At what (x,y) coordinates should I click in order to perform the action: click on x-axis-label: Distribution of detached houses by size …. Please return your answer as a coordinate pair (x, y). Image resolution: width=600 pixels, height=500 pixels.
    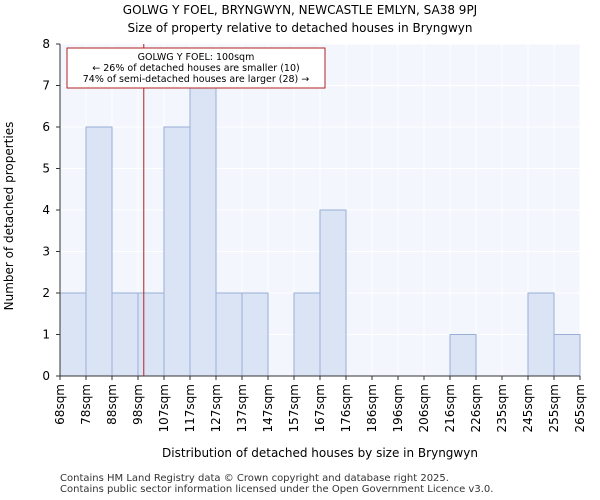
    Looking at the image, I should click on (320, 453).